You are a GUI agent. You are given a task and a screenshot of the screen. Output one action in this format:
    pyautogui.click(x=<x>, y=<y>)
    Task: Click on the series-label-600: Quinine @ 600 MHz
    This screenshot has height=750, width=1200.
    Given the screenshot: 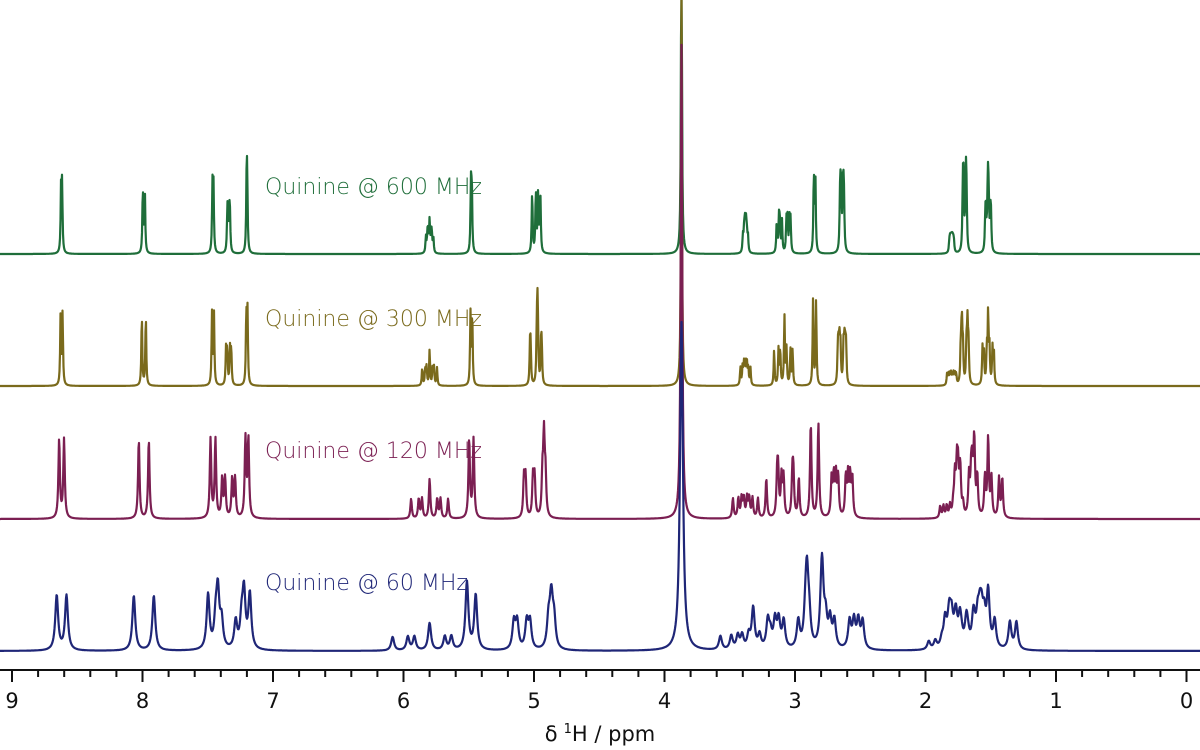 What is the action you would take?
    pyautogui.click(x=373, y=187)
    